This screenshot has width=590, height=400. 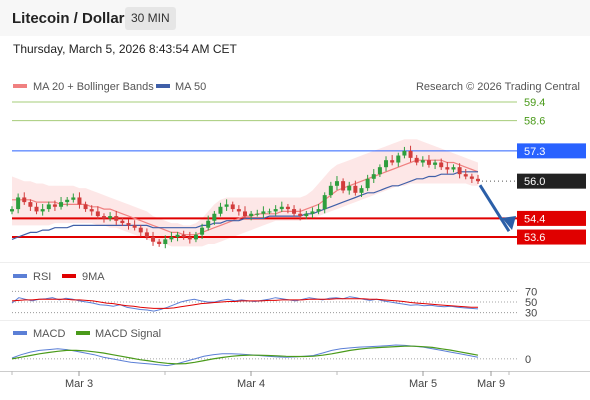 I want to click on level-label: 59.4, so click(x=534, y=103).